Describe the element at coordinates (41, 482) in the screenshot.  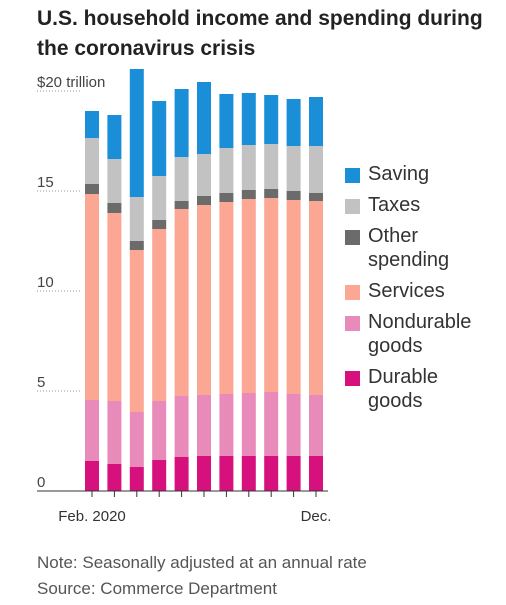
I see `y-tick-label: 0` at that location.